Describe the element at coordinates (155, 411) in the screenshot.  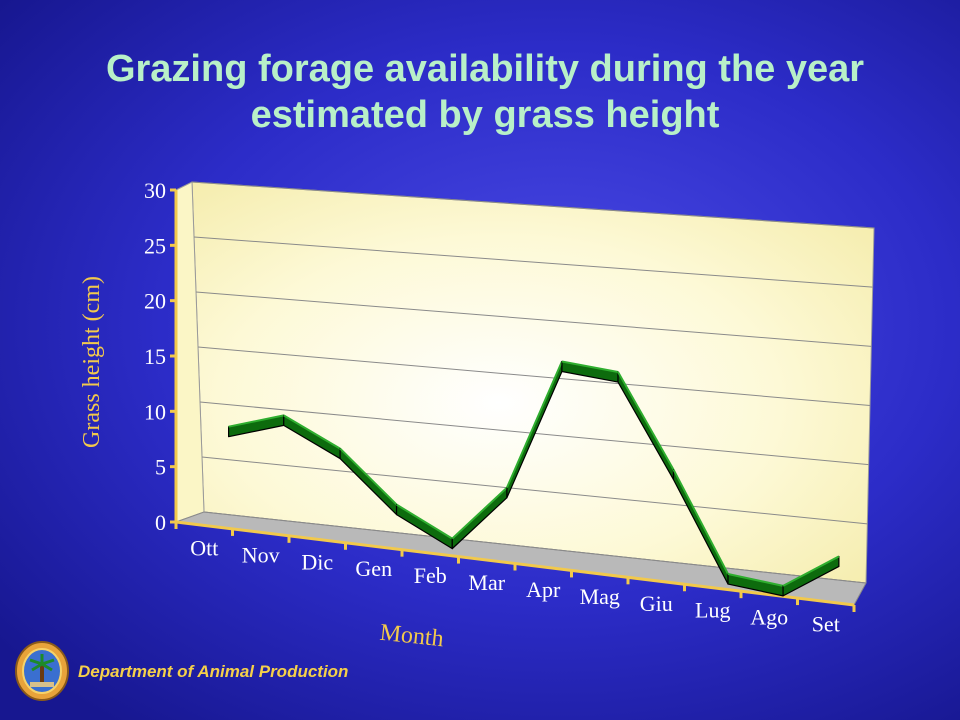
I see `y-tick-label: 10` at that location.